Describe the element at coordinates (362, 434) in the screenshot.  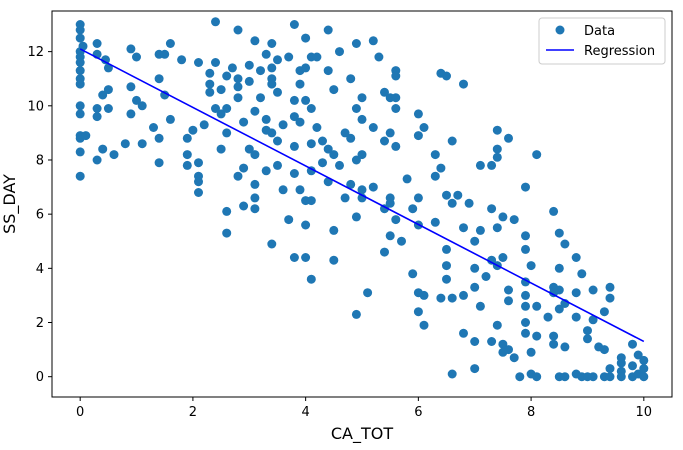
I see `x-axis-label: CA_TOT` at that location.